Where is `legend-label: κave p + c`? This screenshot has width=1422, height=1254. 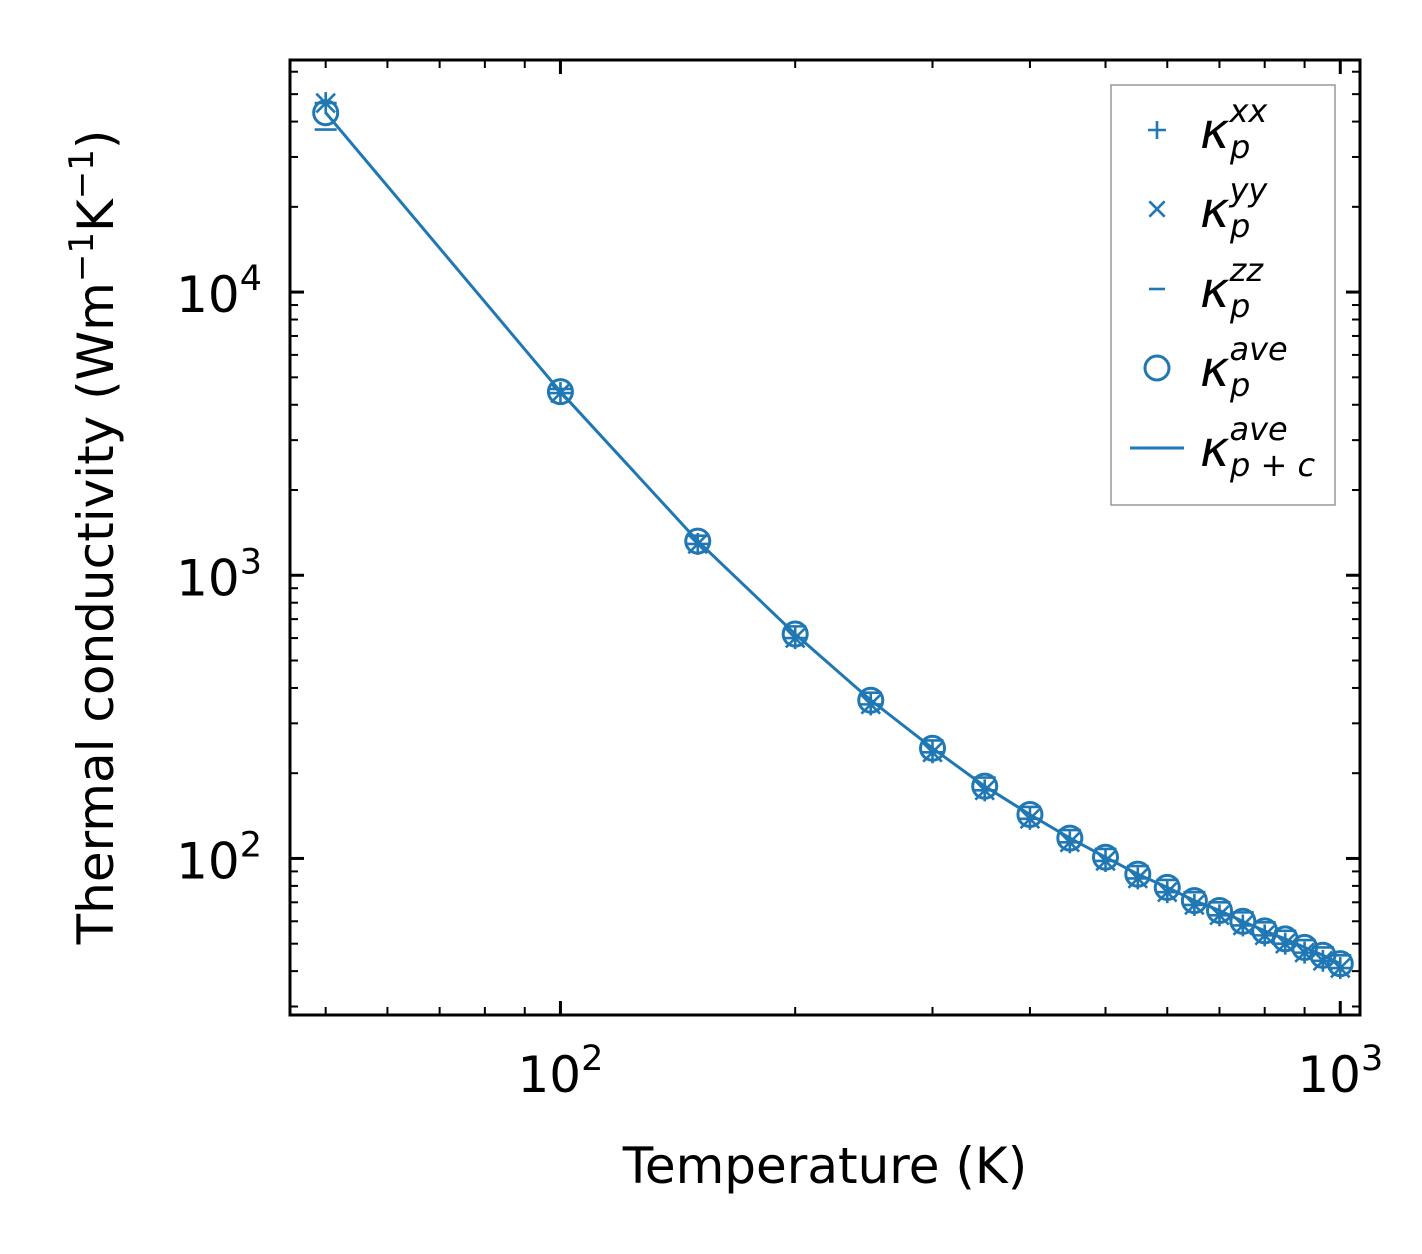 legend-label: κave p + c is located at coordinates (1257, 447).